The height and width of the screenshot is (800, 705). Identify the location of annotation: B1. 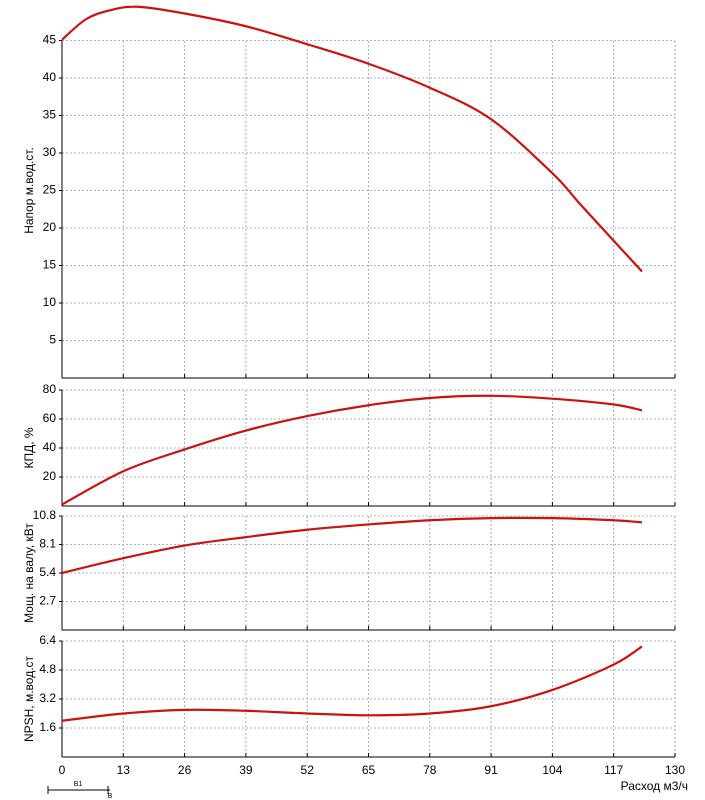
(78, 784).